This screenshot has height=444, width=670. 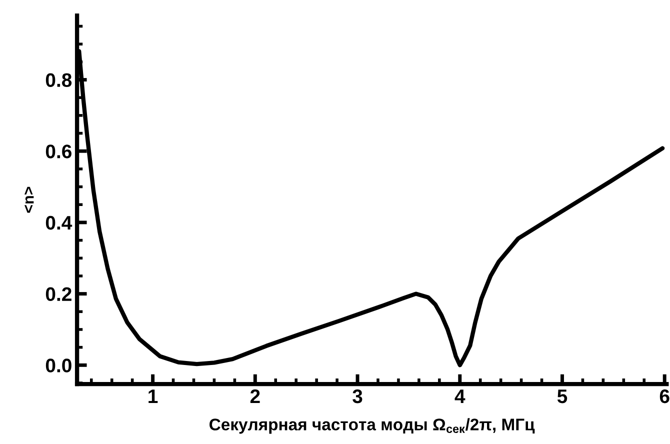 I want to click on y-tick-label: 0.0, so click(x=59, y=365).